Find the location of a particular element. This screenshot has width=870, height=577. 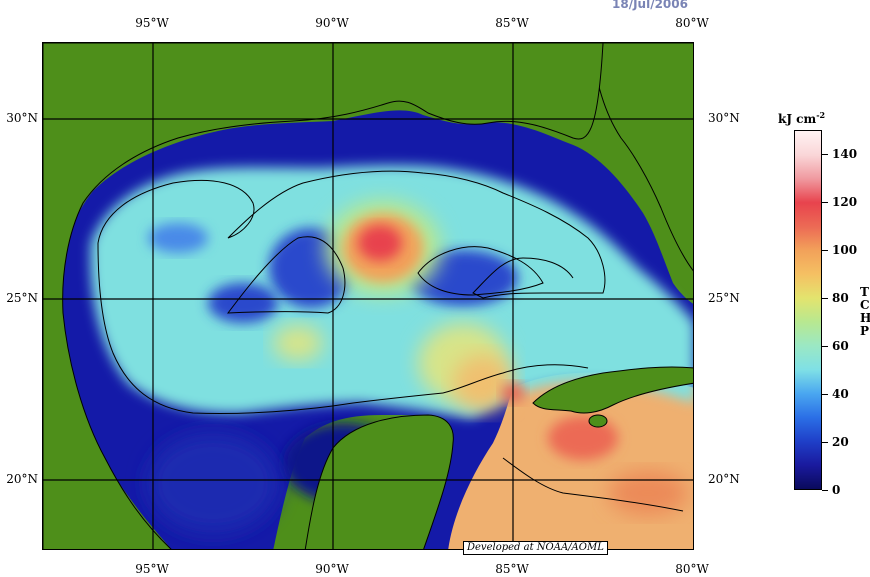

lon-label-90w-bottom: 90°W is located at coordinates (332, 569).